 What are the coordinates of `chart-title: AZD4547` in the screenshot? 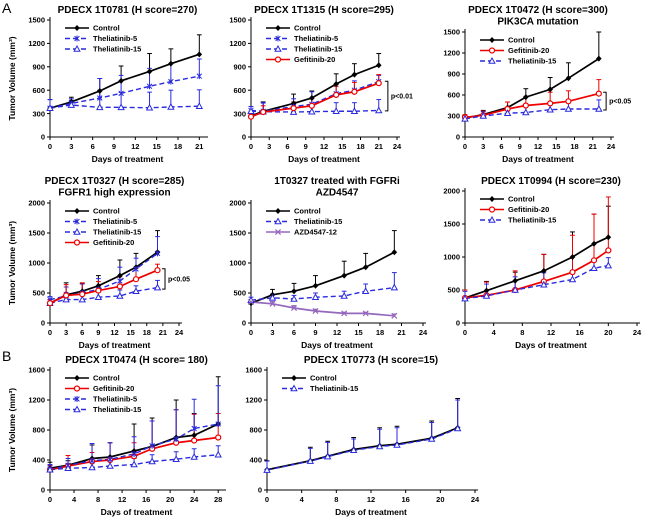 It's located at (337, 193).